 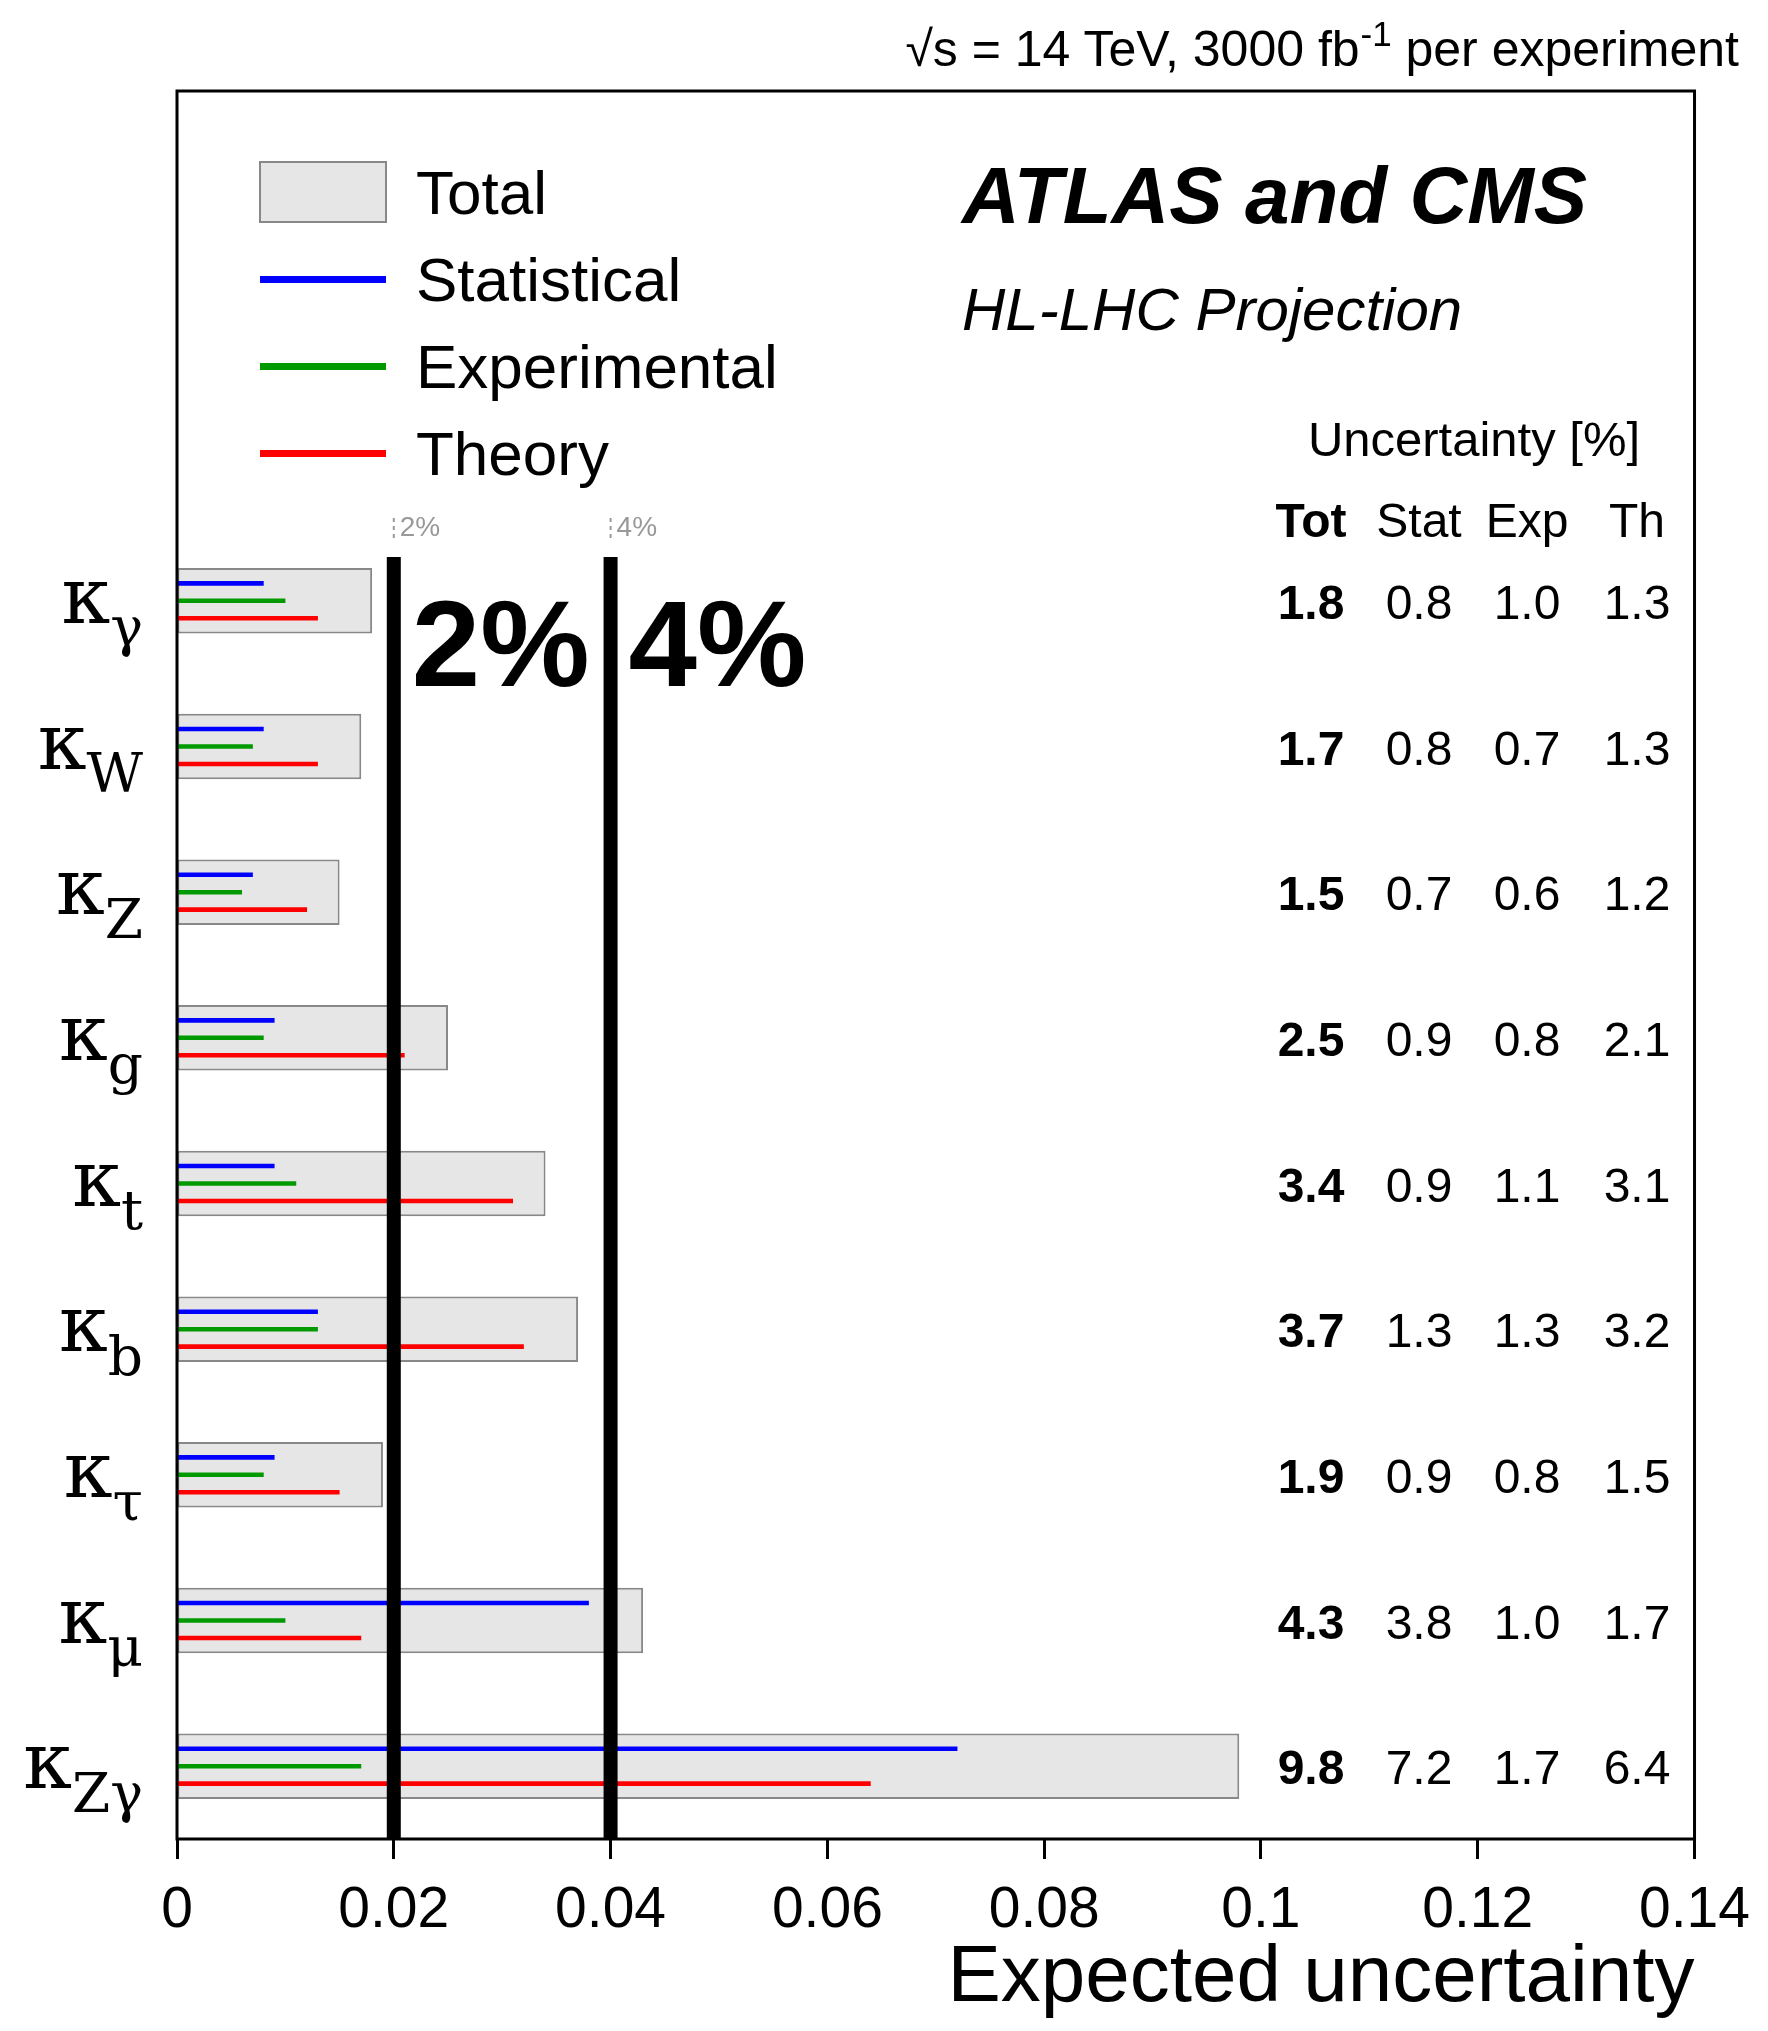 I want to click on annotation: 3.8, so click(x=1419, y=1622).